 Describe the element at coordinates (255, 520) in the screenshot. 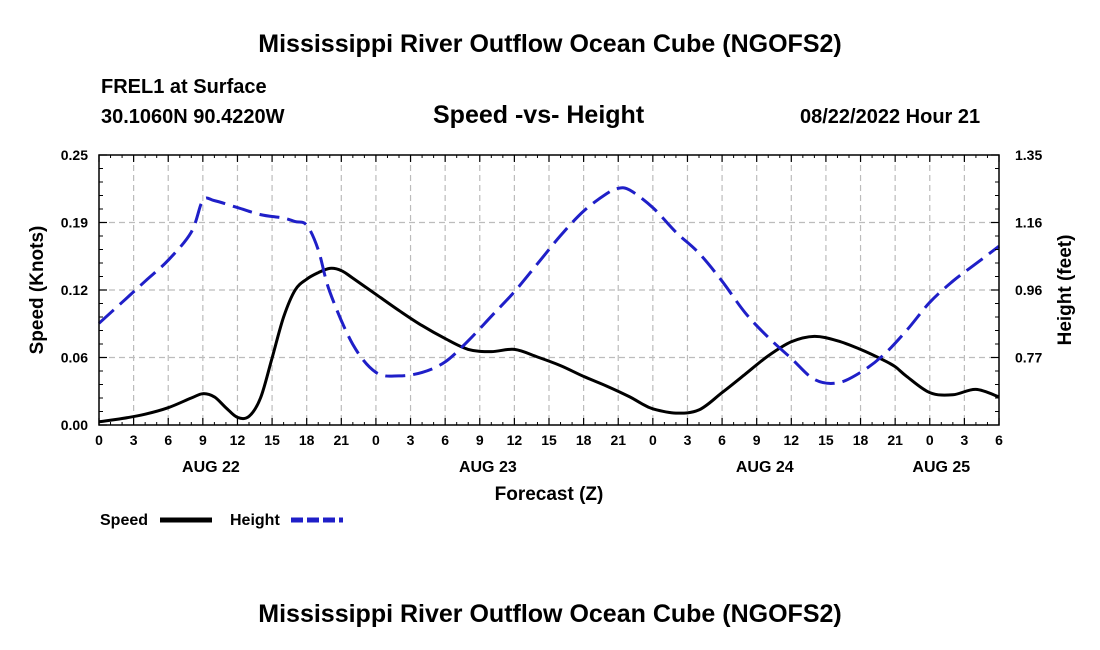

I see `legend-height-label: Height` at that location.